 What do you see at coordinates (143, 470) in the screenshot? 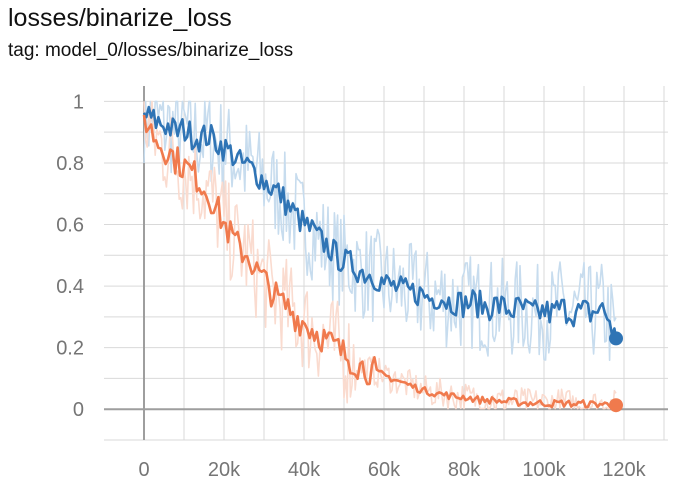
I see `x-tick-label: 0` at bounding box center [143, 470].